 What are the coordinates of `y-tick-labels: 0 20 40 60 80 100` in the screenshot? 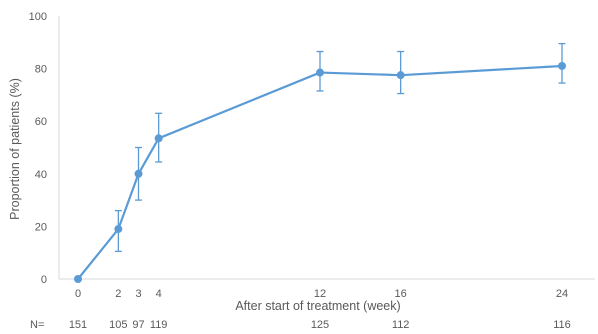 It's located at (38, 148).